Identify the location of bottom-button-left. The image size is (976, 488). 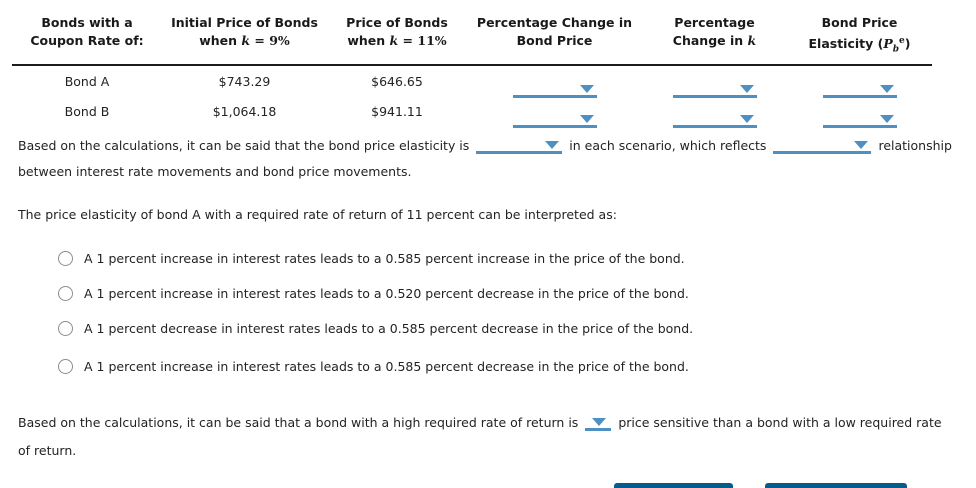
(673, 485).